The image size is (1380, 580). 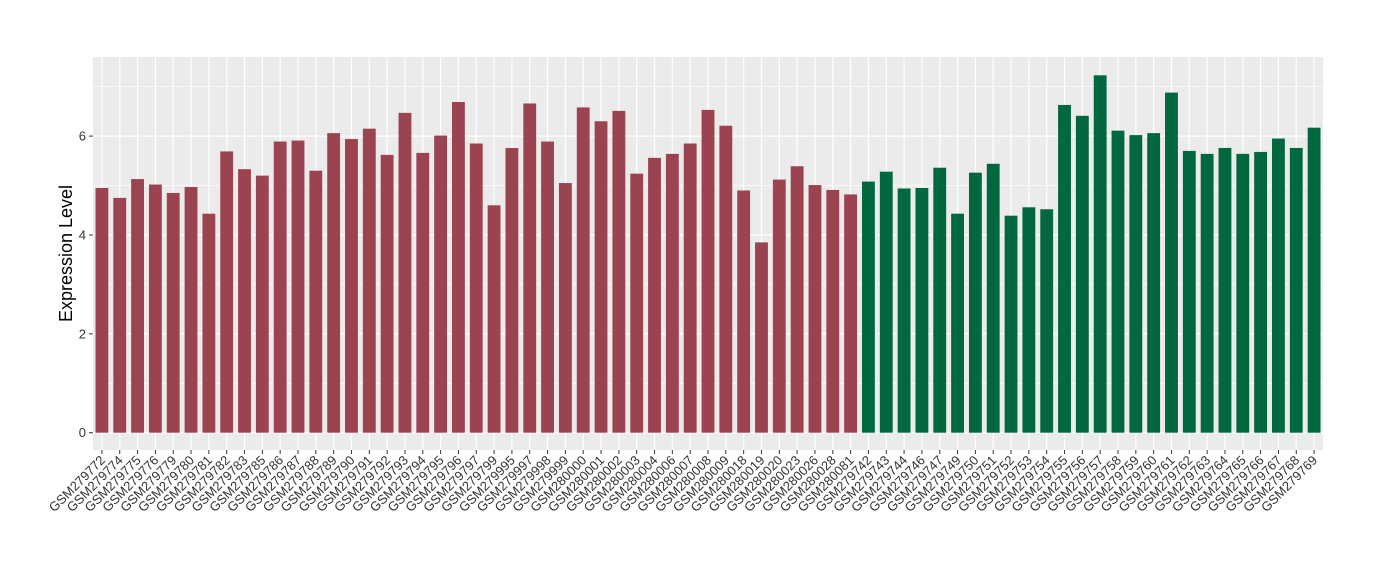 What do you see at coordinates (565, 308) in the screenshot?
I see `bar-GSM279999` at bounding box center [565, 308].